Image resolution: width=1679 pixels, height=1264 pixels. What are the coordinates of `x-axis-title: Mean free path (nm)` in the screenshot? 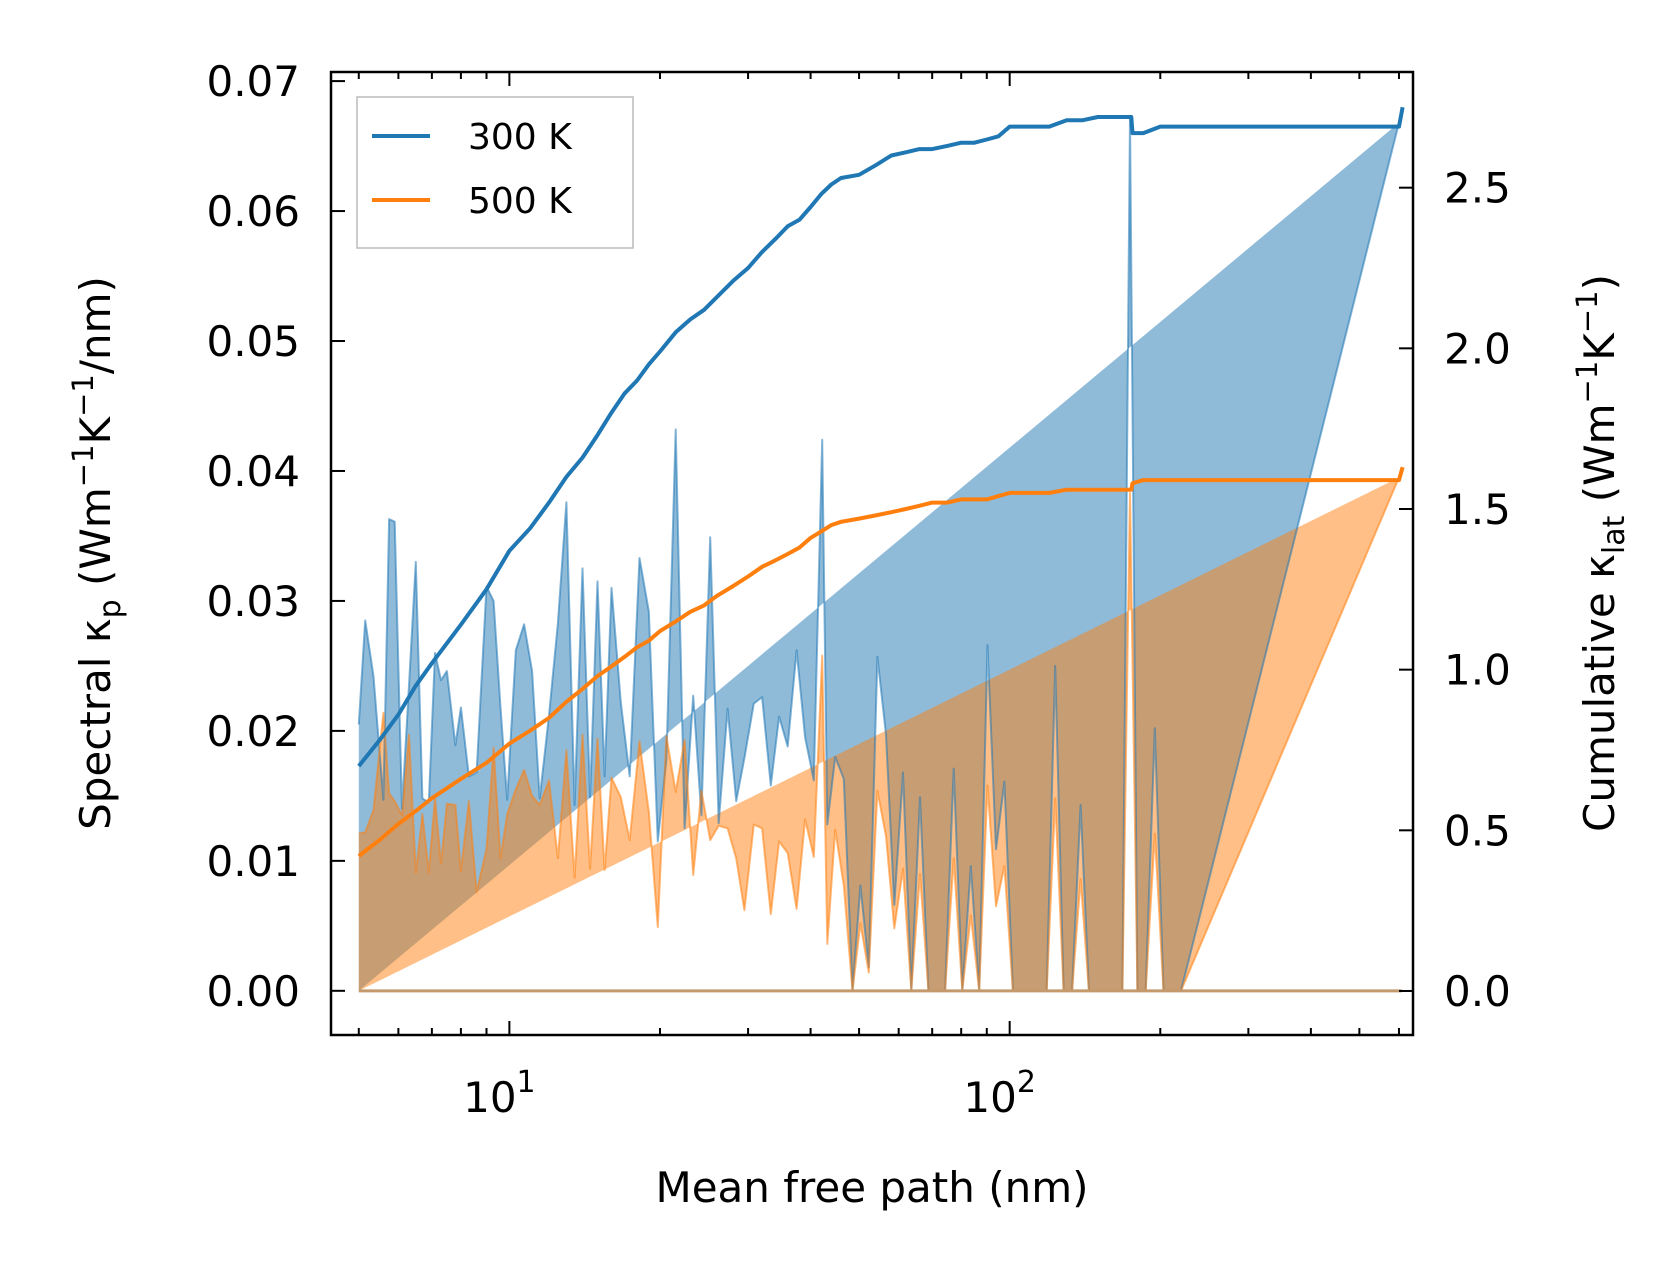 It's located at (871, 1187).